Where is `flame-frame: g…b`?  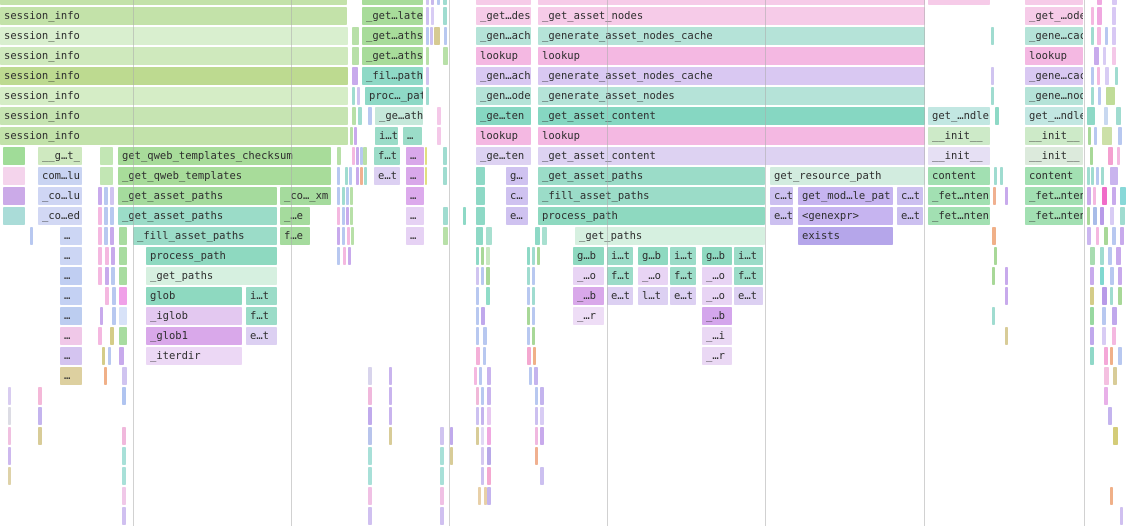 flame-frame: g…b is located at coordinates (717, 256).